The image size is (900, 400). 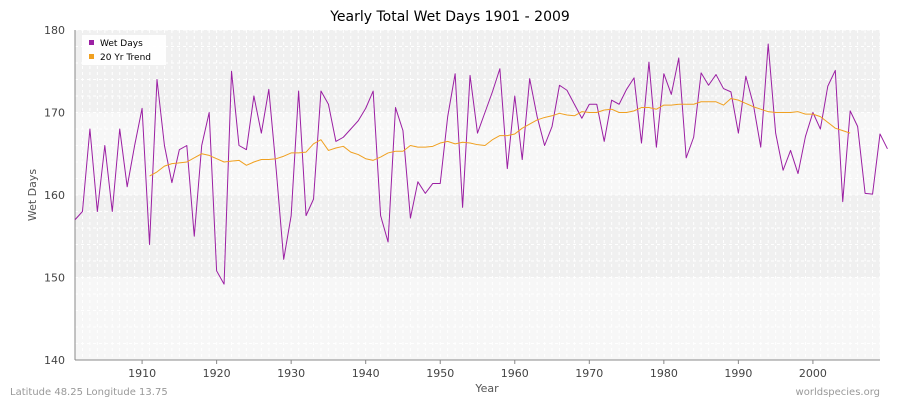 I want to click on footer-coordinates: Latitude 48.25 Longitude 13.75, so click(x=89, y=392).